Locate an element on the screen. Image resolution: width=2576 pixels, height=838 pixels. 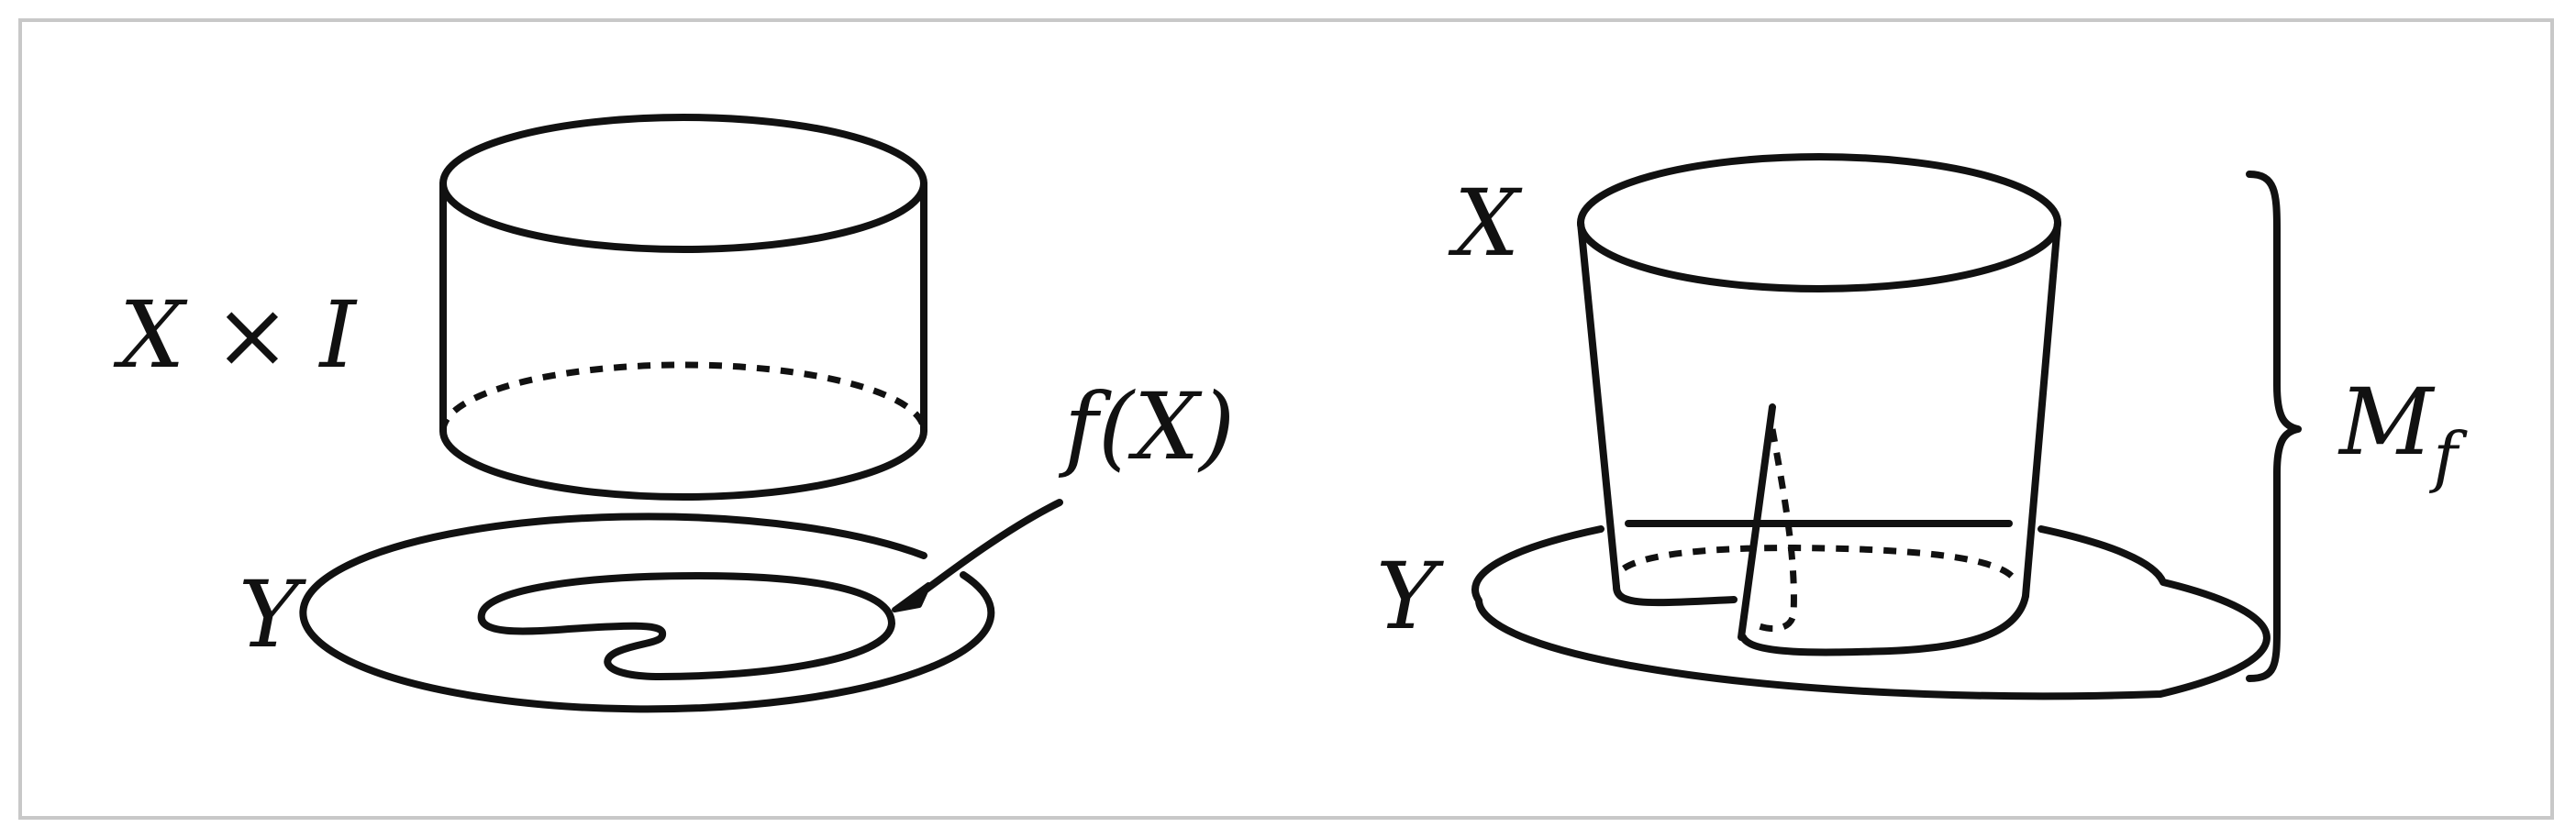
arrow-to-image is located at coordinates (977, 555).